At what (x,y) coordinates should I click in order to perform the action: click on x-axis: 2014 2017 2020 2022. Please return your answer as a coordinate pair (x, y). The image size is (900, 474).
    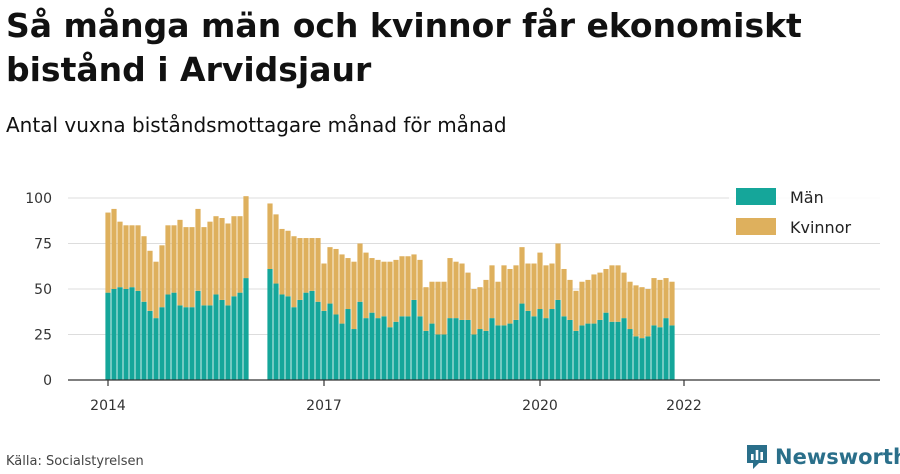
    Looking at the image, I should click on (474, 396).